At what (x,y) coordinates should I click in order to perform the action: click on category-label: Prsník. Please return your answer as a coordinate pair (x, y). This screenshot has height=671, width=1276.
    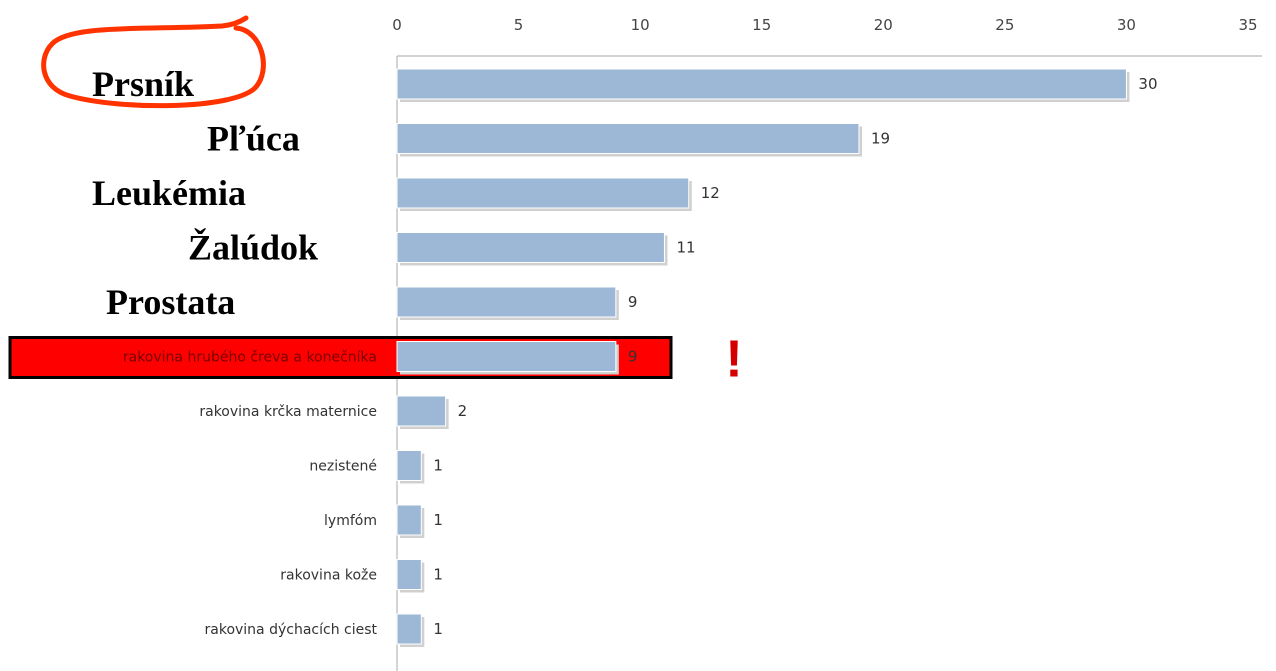
    Looking at the image, I should click on (143, 84).